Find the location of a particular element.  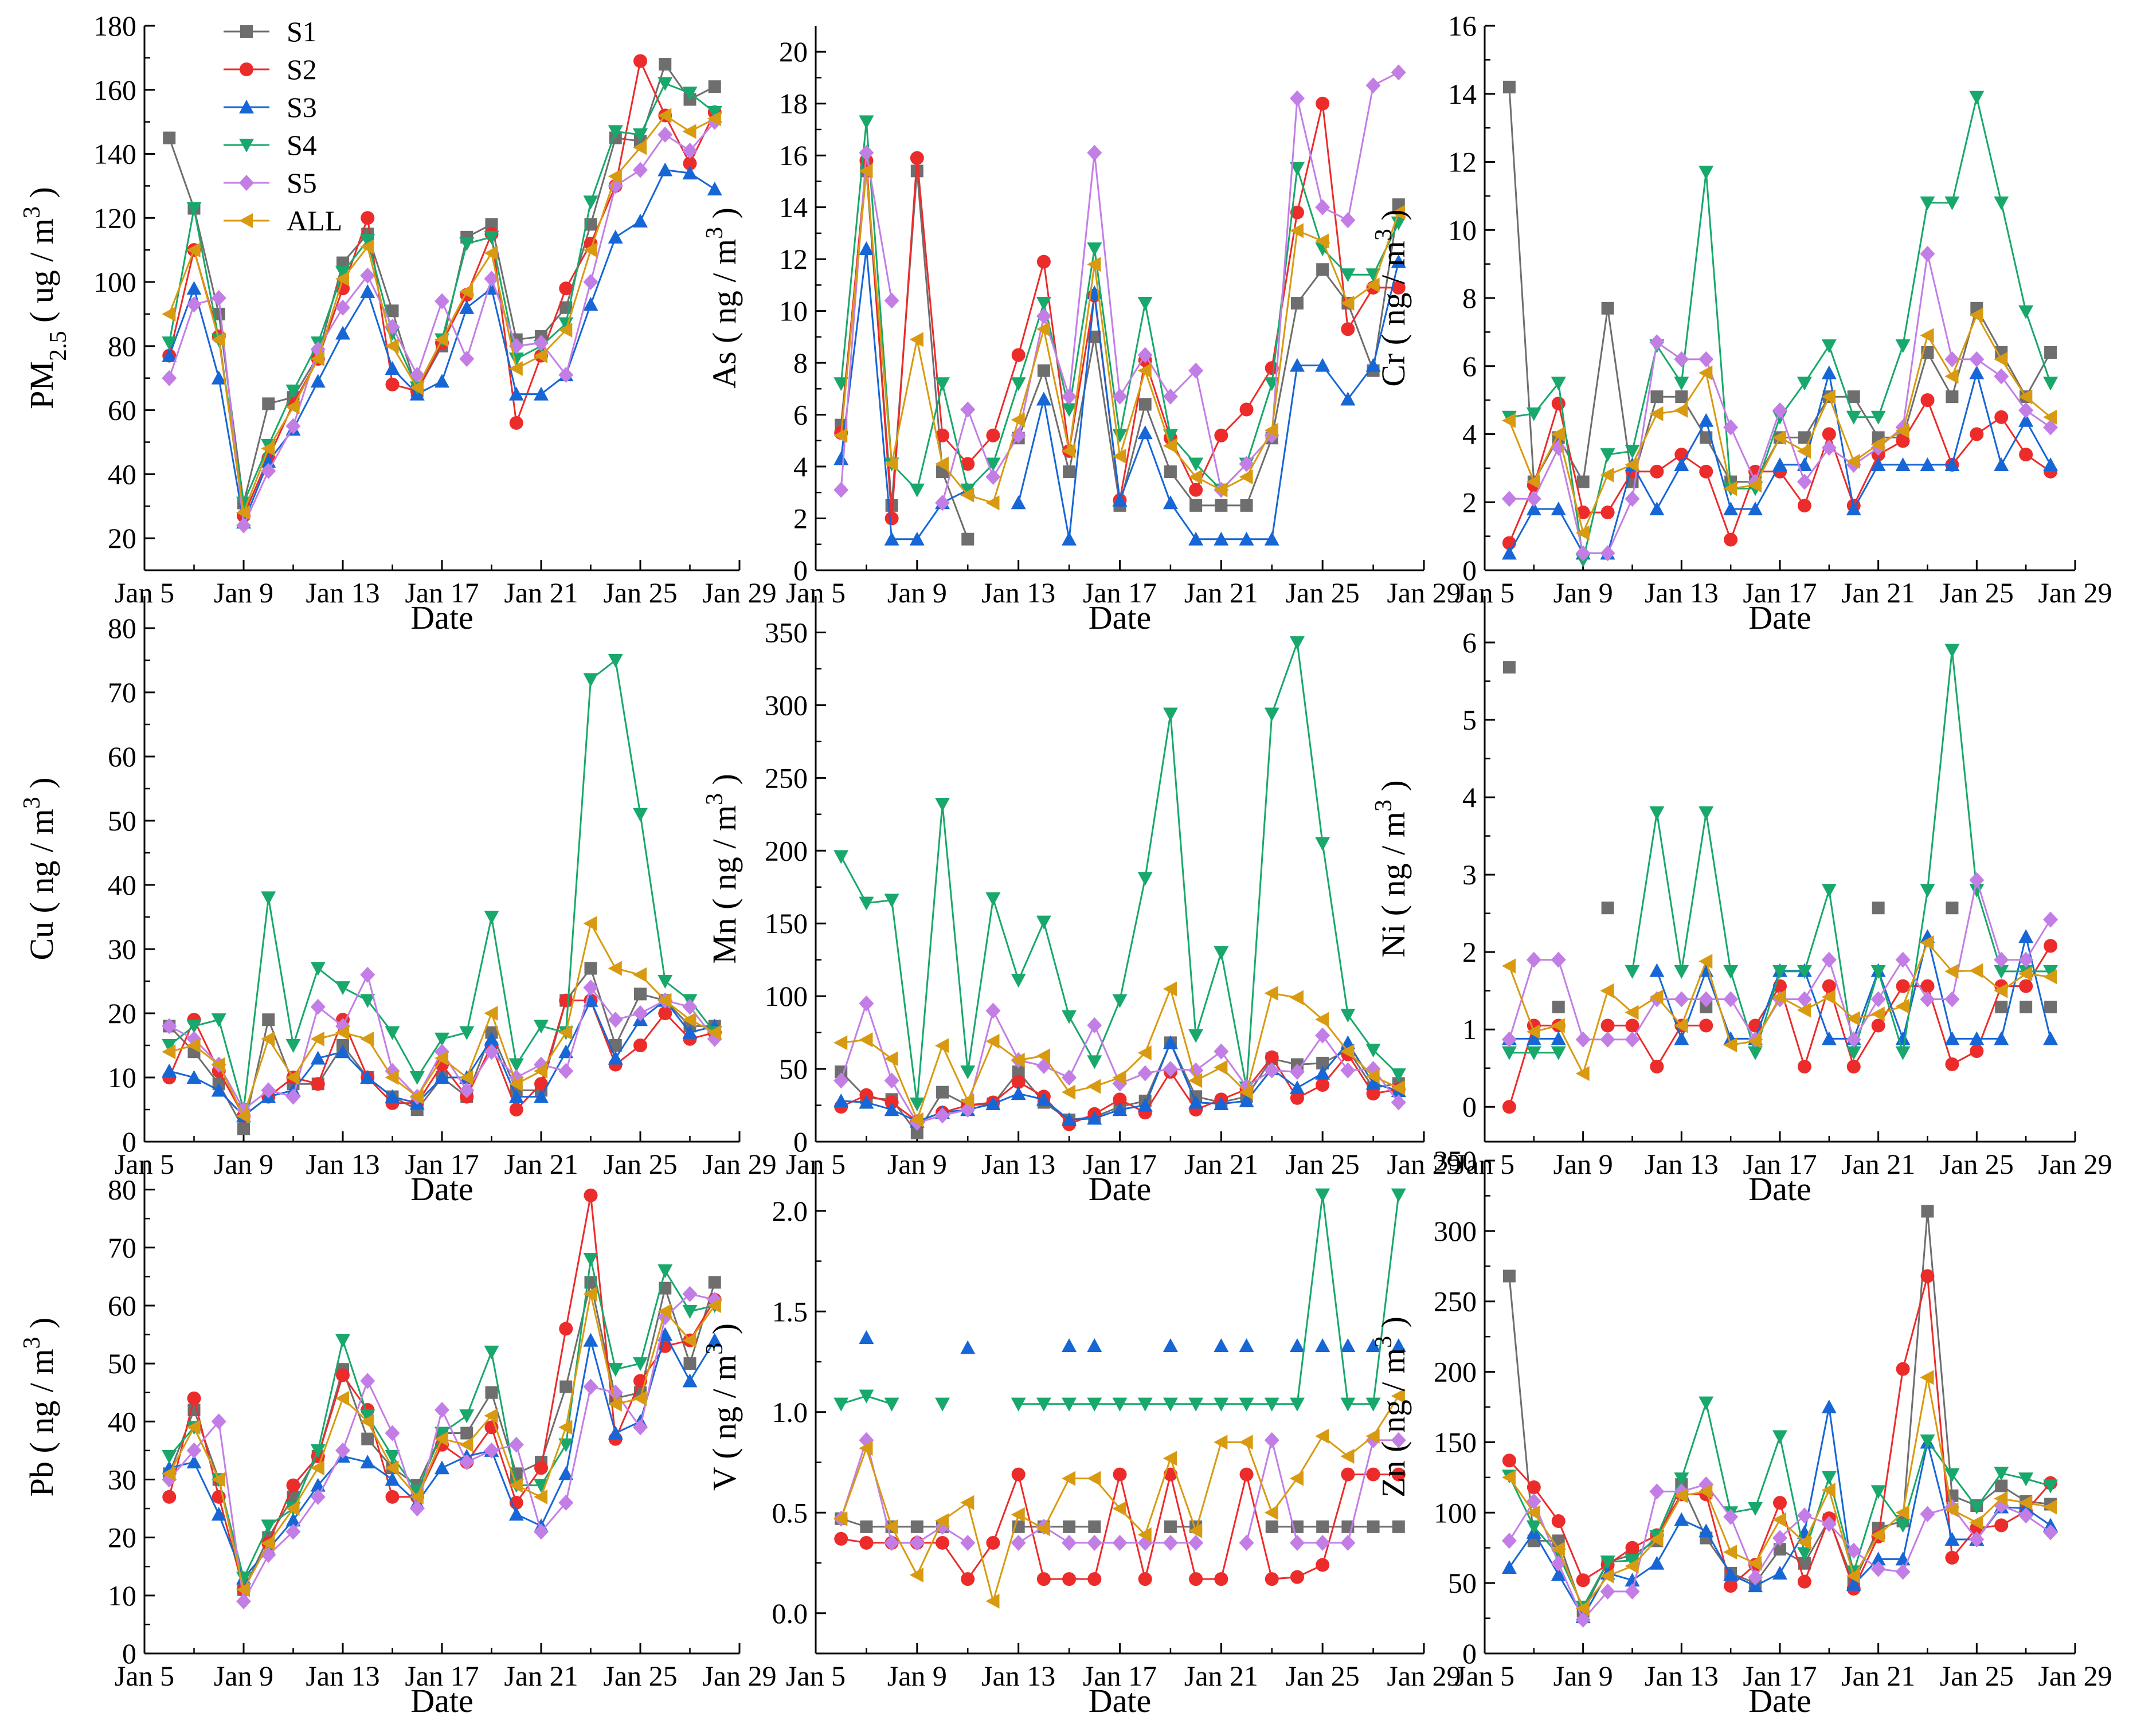

y-tick-label: 140 is located at coordinates (114, 154).